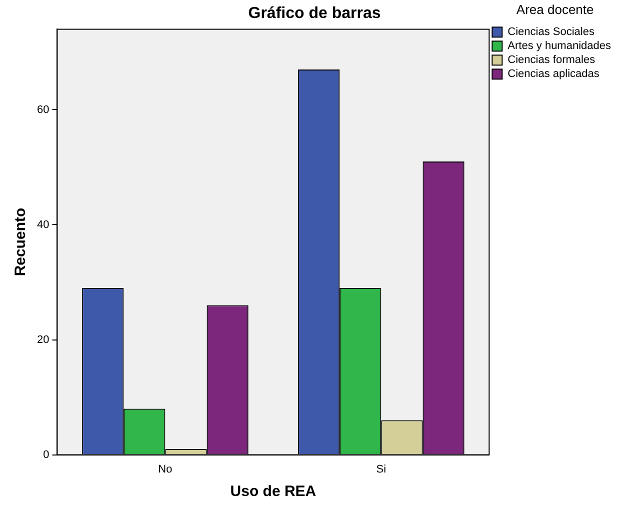  Describe the element at coordinates (552, 60) in the screenshot. I see `legend-label: Ciencias formales` at that location.